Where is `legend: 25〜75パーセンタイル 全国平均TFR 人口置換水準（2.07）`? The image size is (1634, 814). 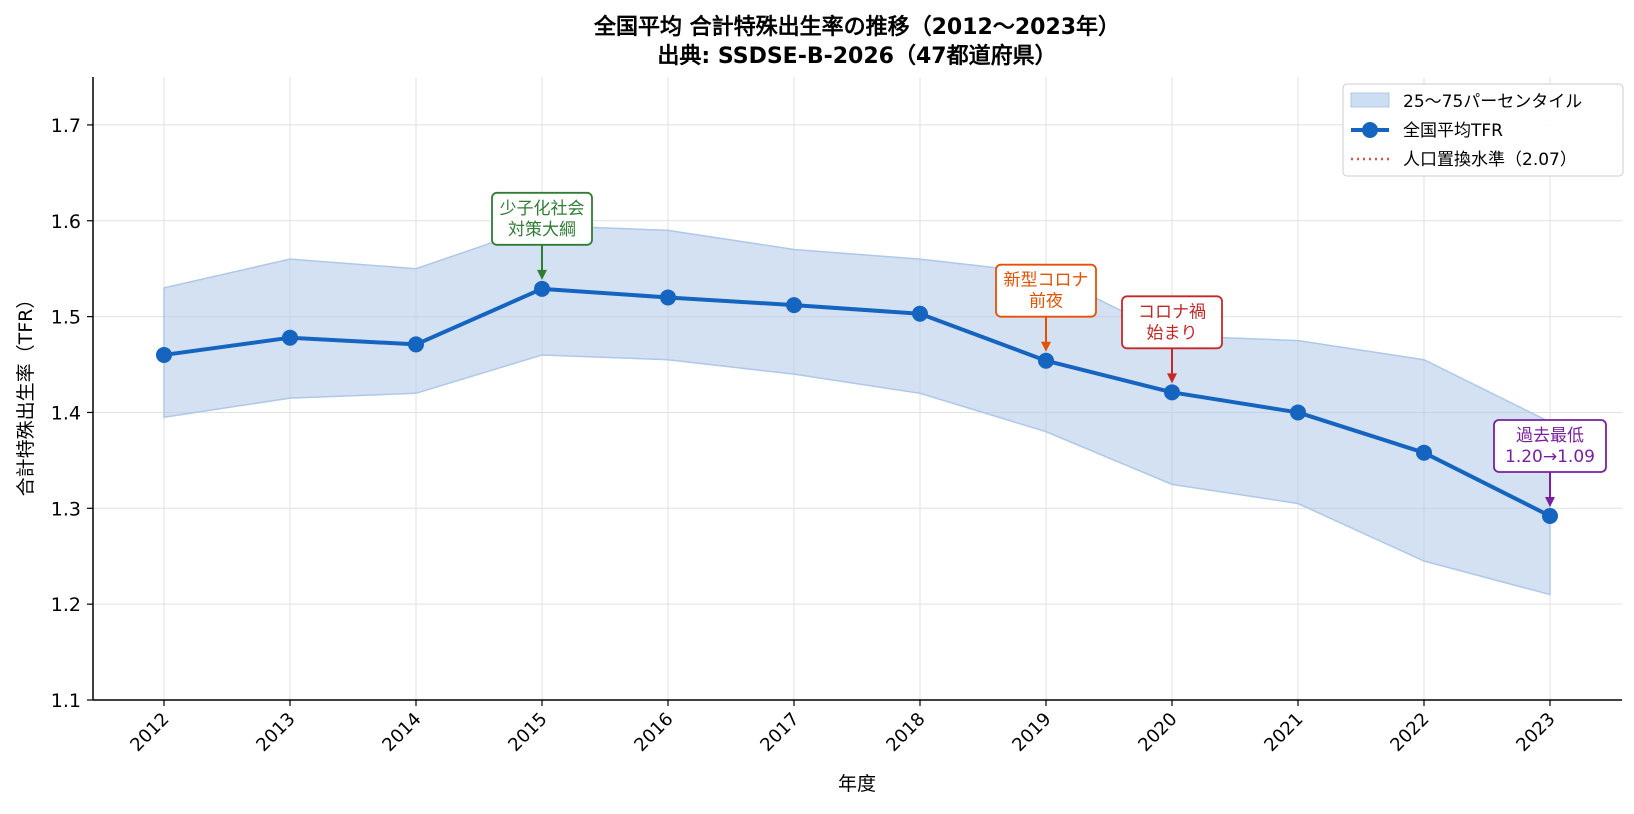 legend: 25〜75パーセンタイル 全国平均TFR 人口置換水準（2.07） is located at coordinates (1483, 130).